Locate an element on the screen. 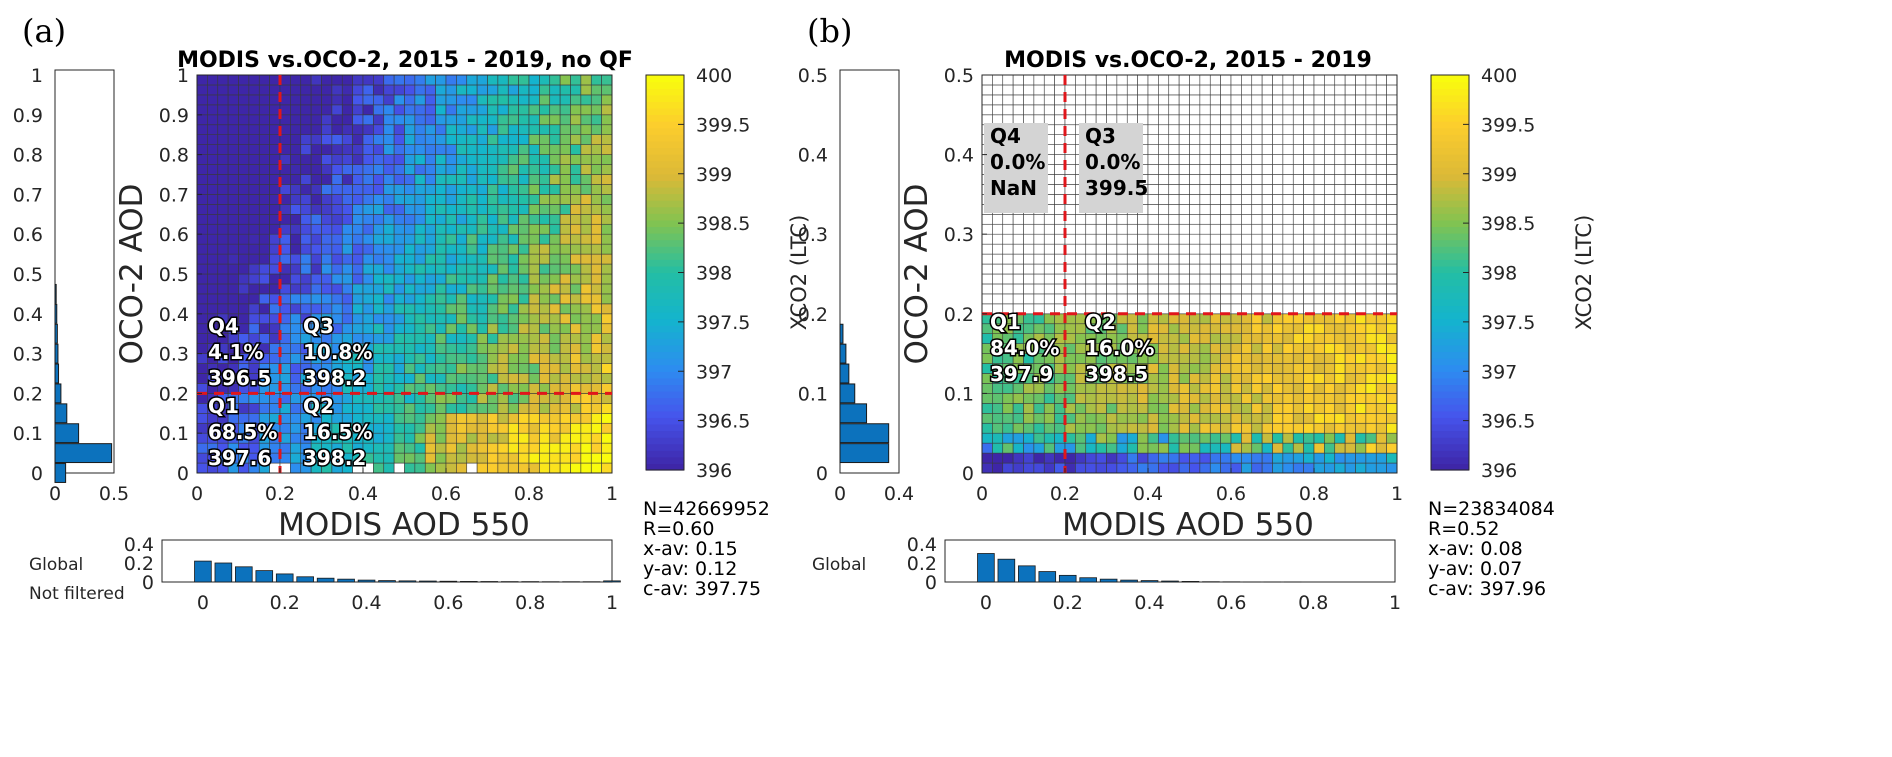  y-histogram-tick-label: 0 is located at coordinates (37, 474).